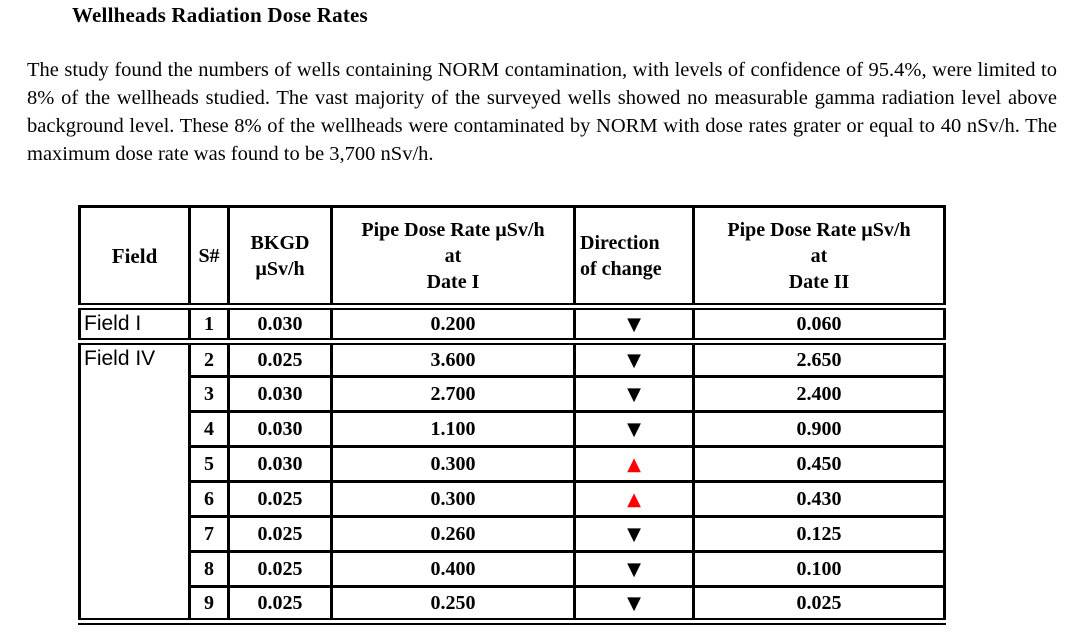  Describe the element at coordinates (819, 325) in the screenshot. I see `date2-dose-cell: 0.060` at that location.